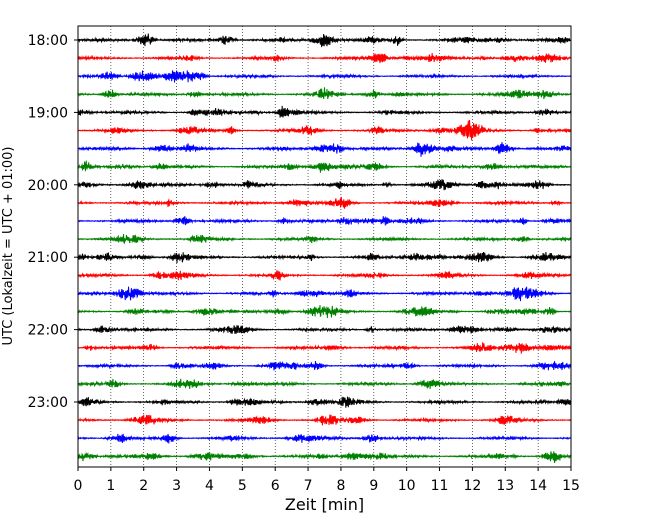 The image size is (650, 520). What do you see at coordinates (324, 239) in the screenshot?
I see `trace-2045` at bounding box center [324, 239].